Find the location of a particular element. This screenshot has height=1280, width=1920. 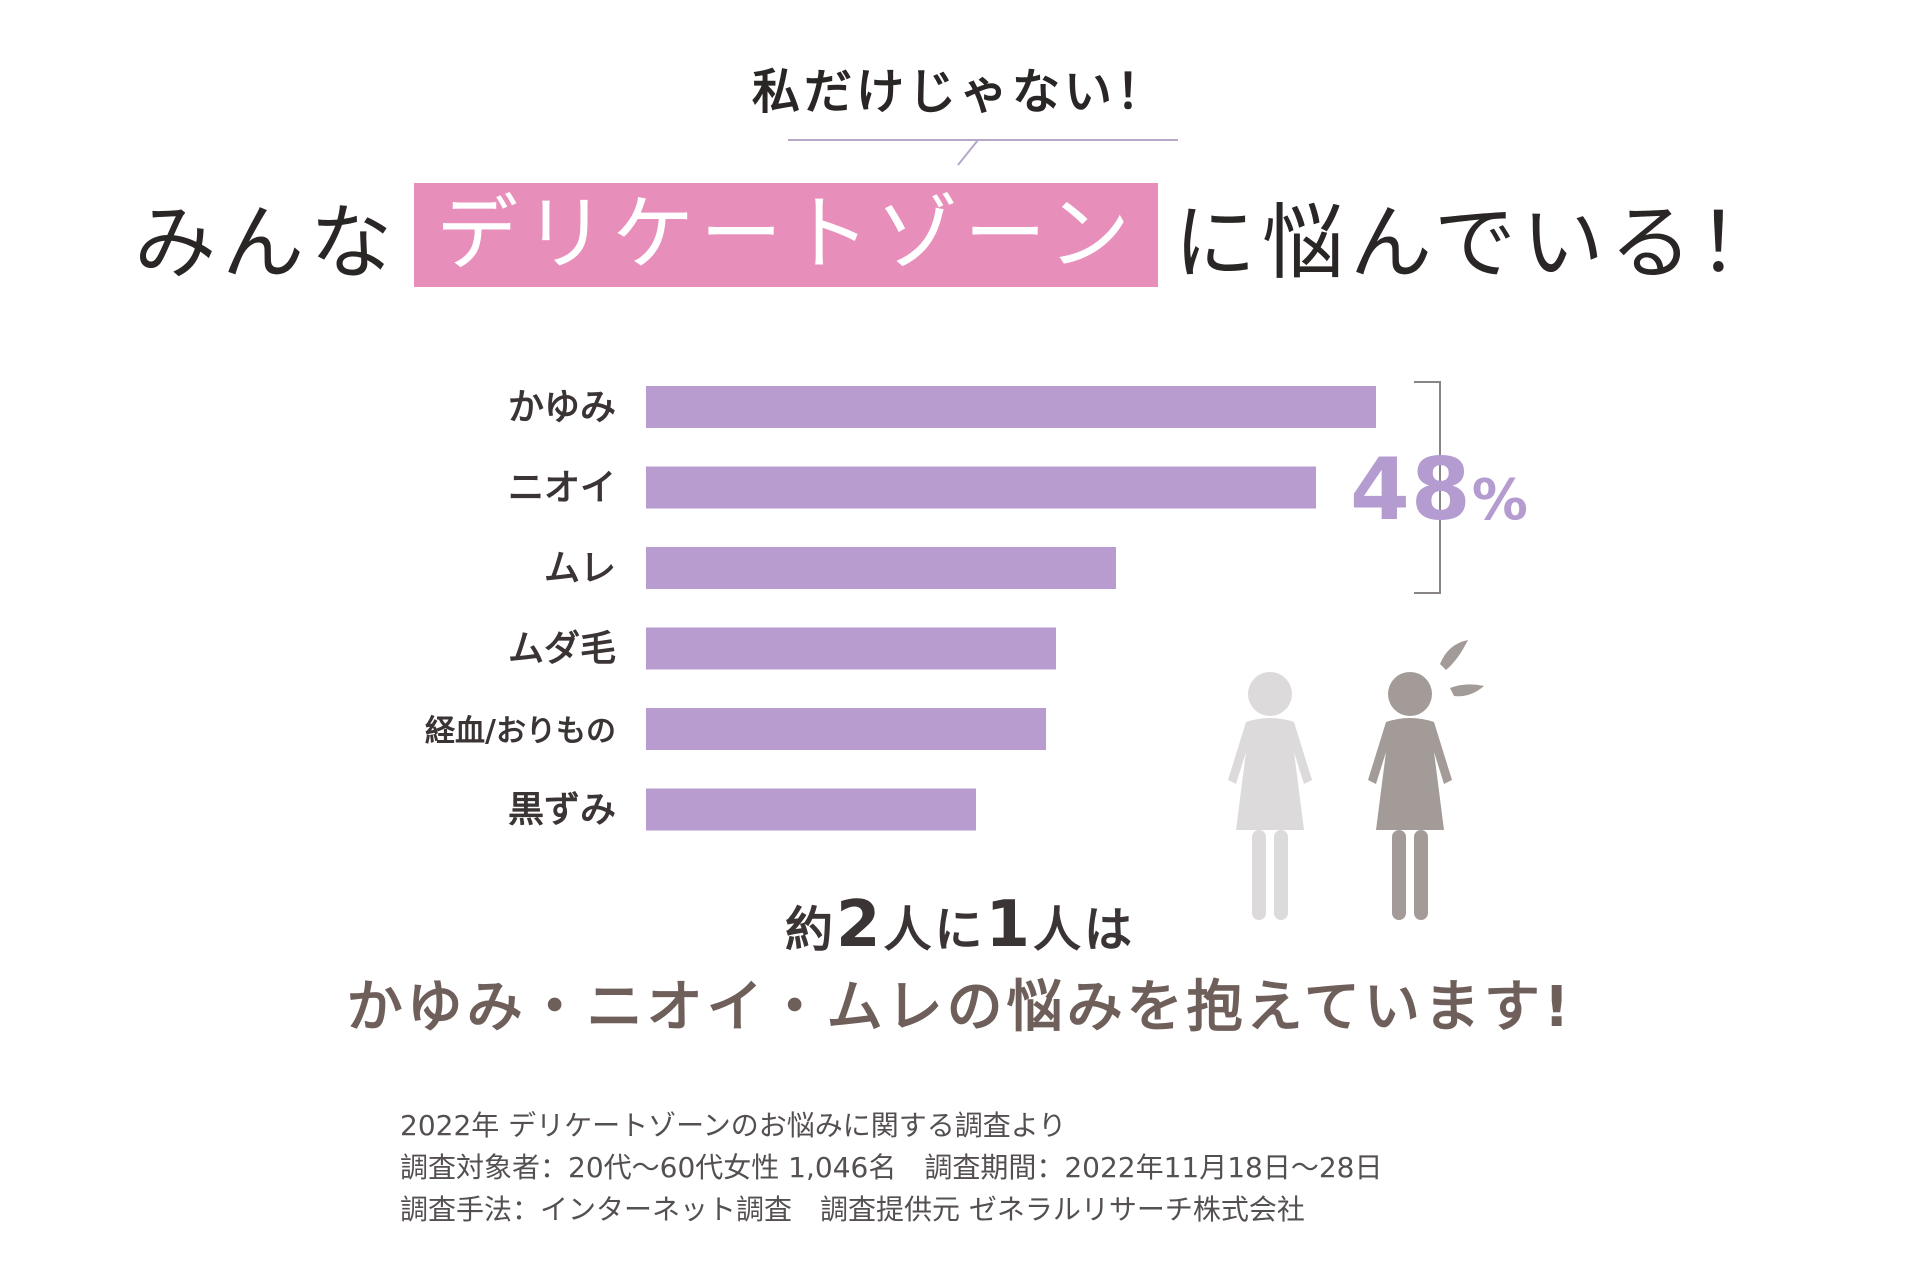

sweat-drops-icon is located at coordinates (1462, 668).